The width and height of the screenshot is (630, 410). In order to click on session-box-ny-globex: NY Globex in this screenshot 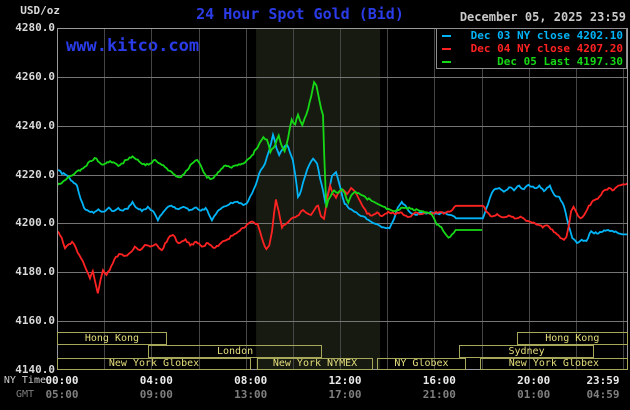, I will do `click(421, 364)`.